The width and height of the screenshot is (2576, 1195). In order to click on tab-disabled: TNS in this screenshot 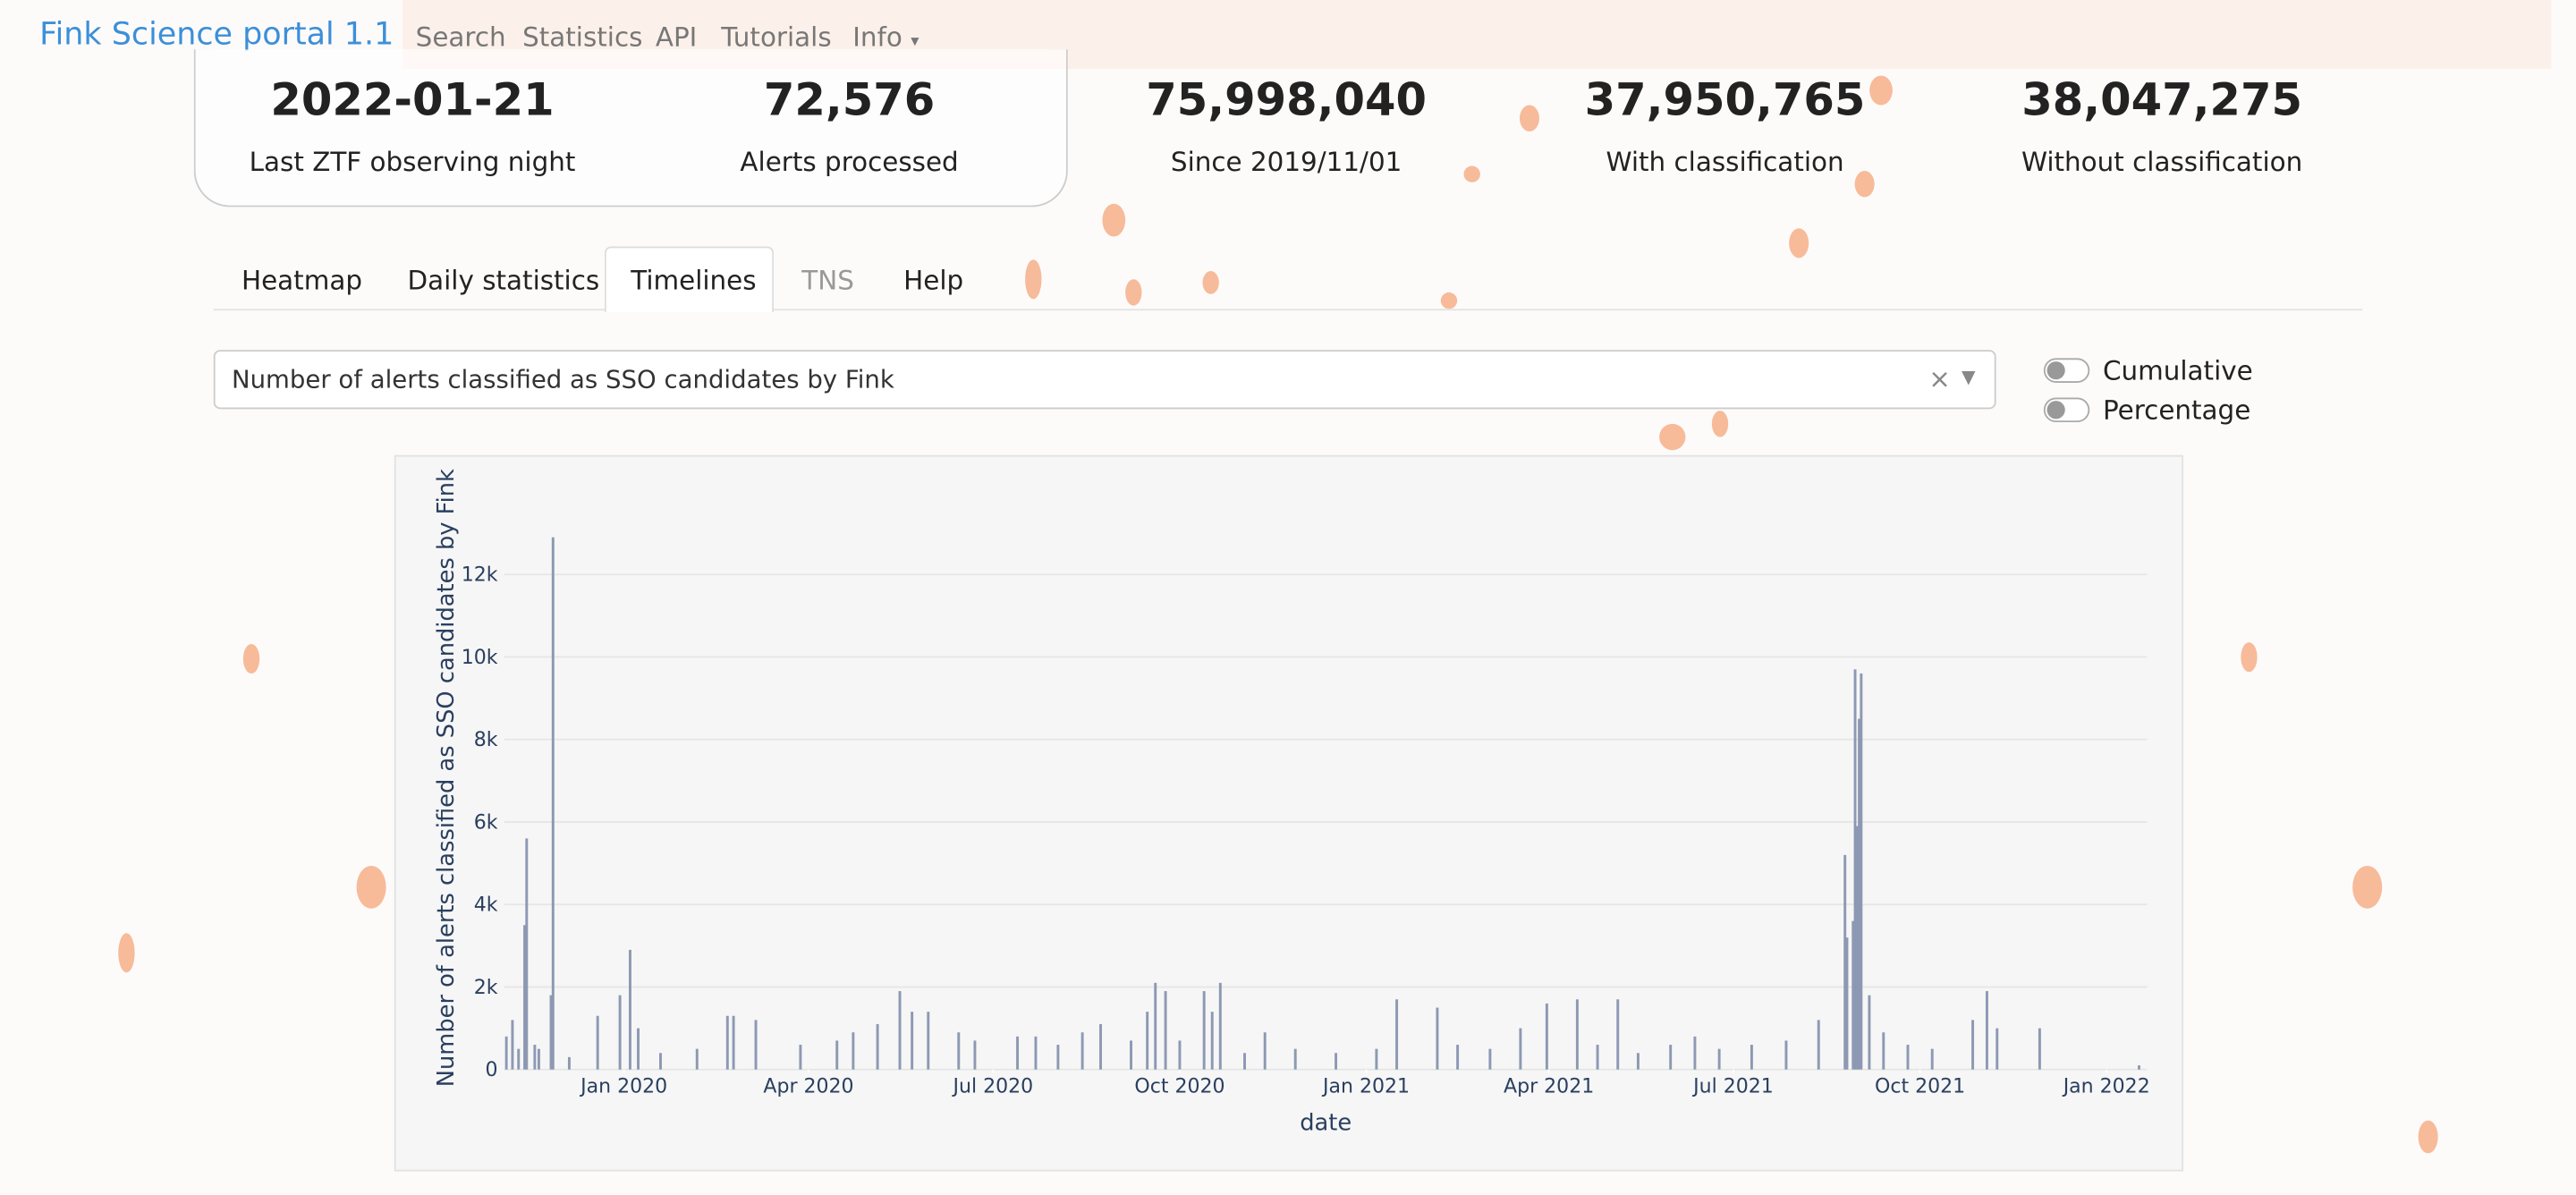, I will do `click(827, 280)`.